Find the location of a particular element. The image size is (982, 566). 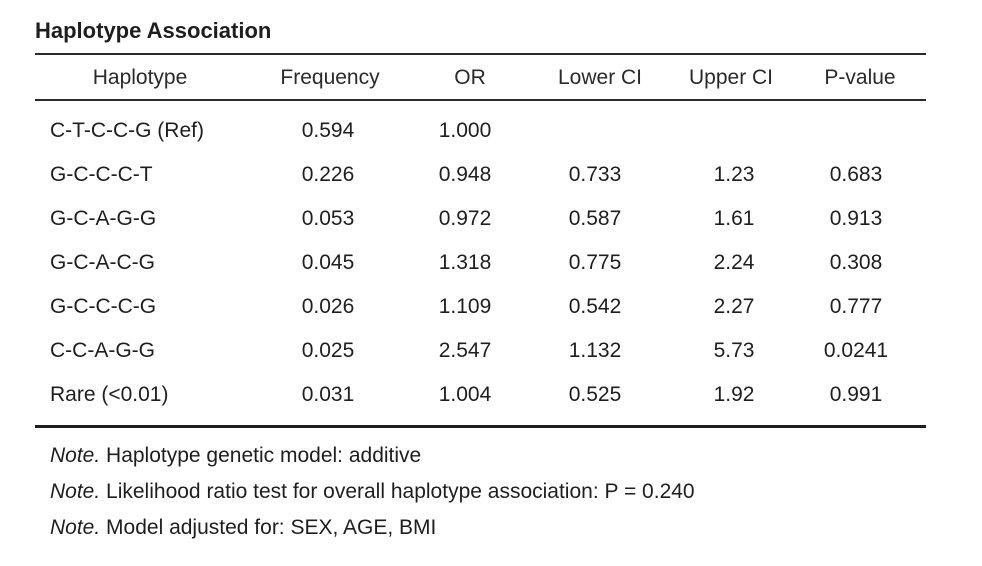

cell-upper-ci: 2.27 is located at coordinates (734, 306).